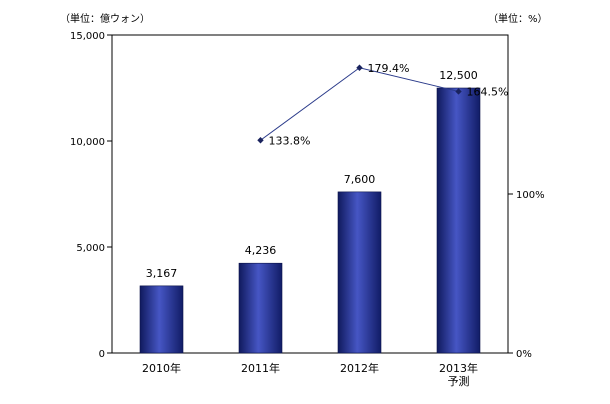 The width and height of the screenshot is (610, 404). Describe the element at coordinates (162, 273) in the screenshot. I see `bar-value-label: 3,167` at that location.